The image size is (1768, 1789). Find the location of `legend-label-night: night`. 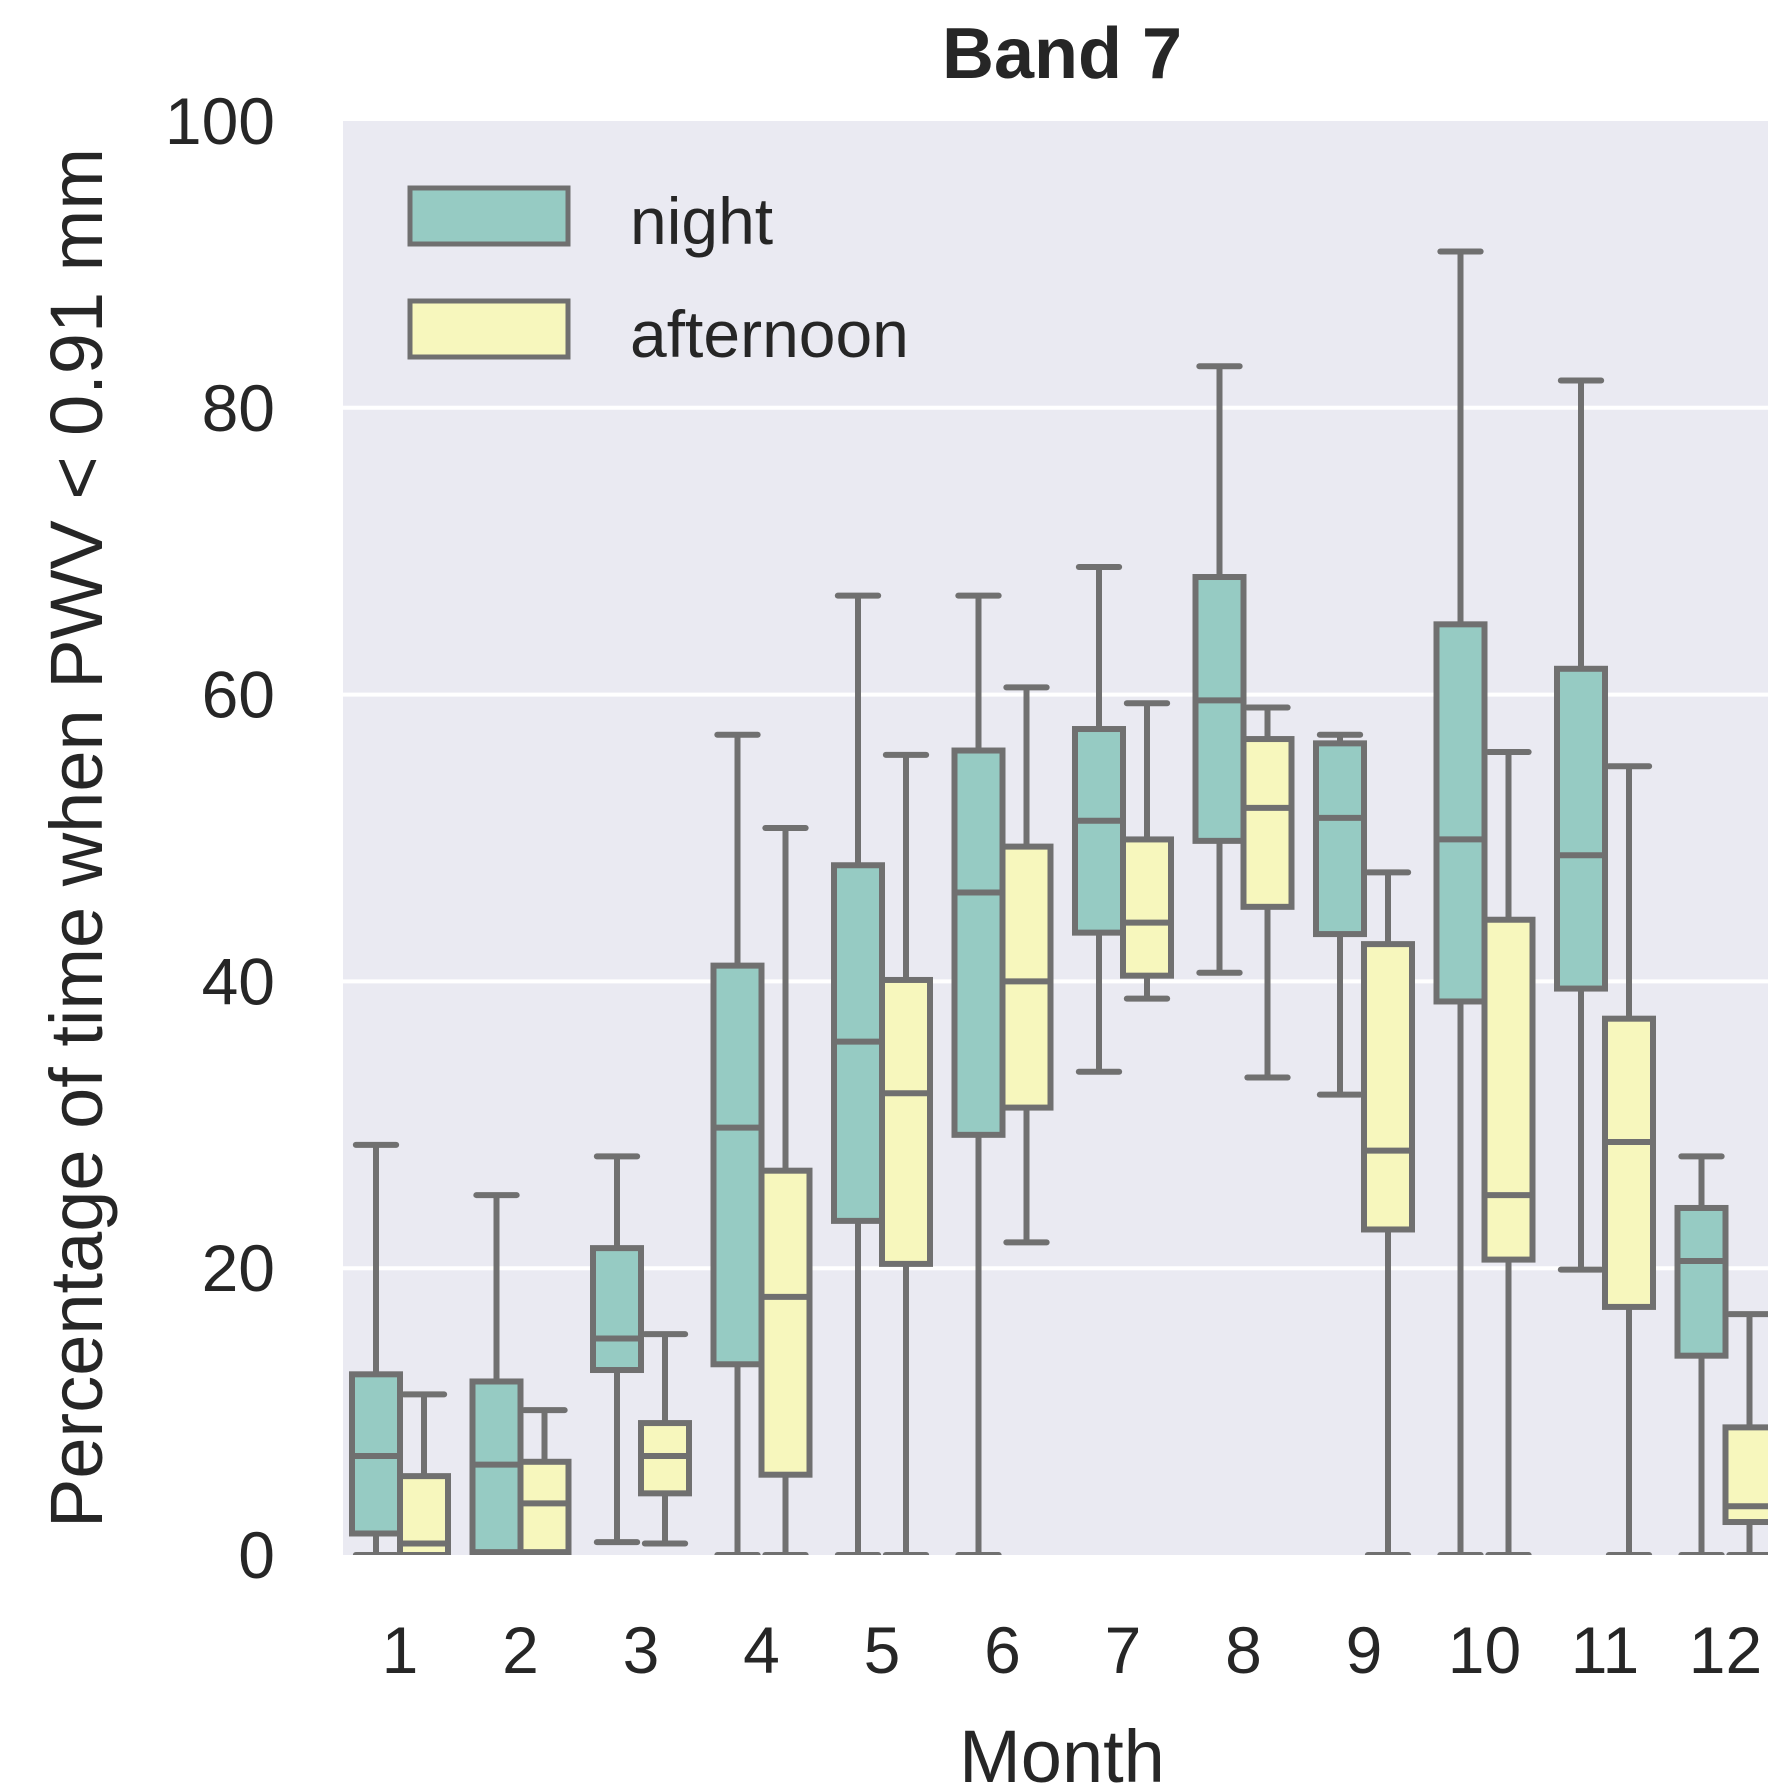

legend-label-night: night is located at coordinates (701, 221).